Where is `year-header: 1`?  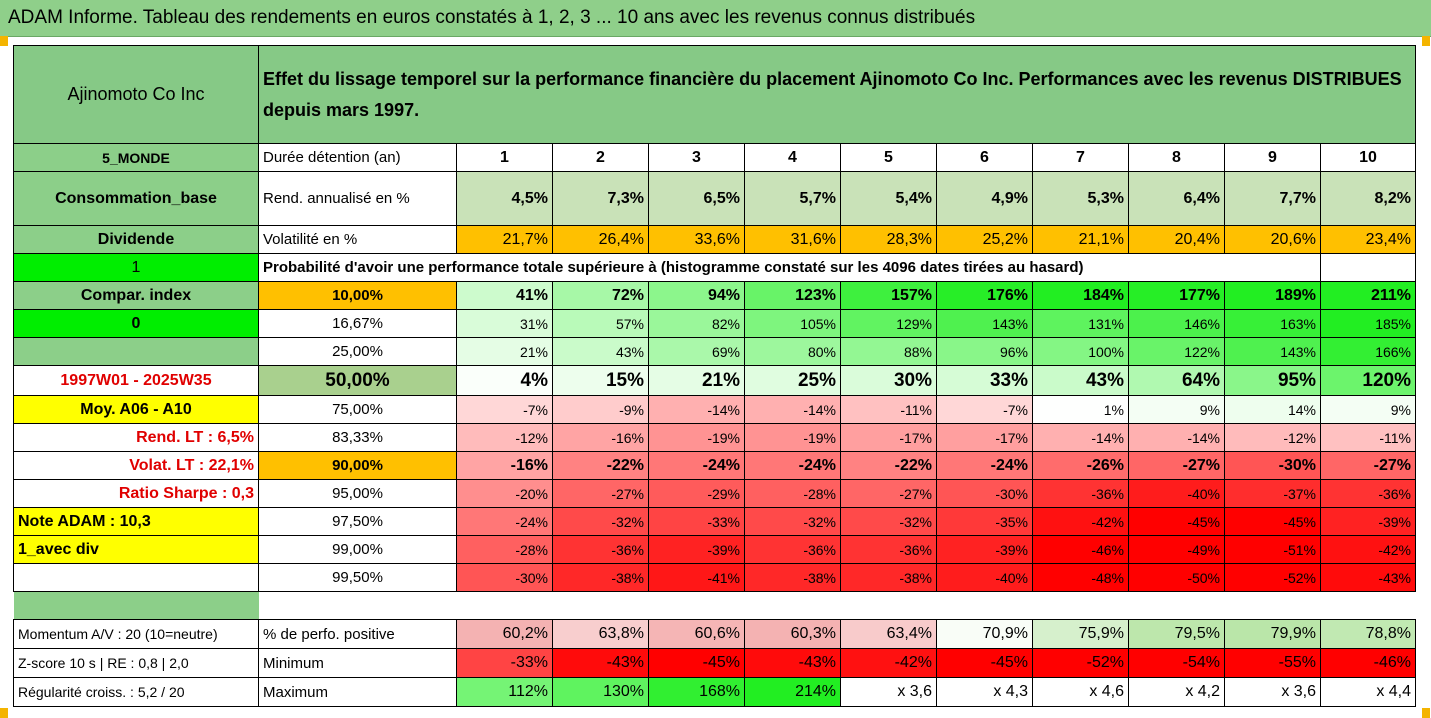 year-header: 1 is located at coordinates (504, 157).